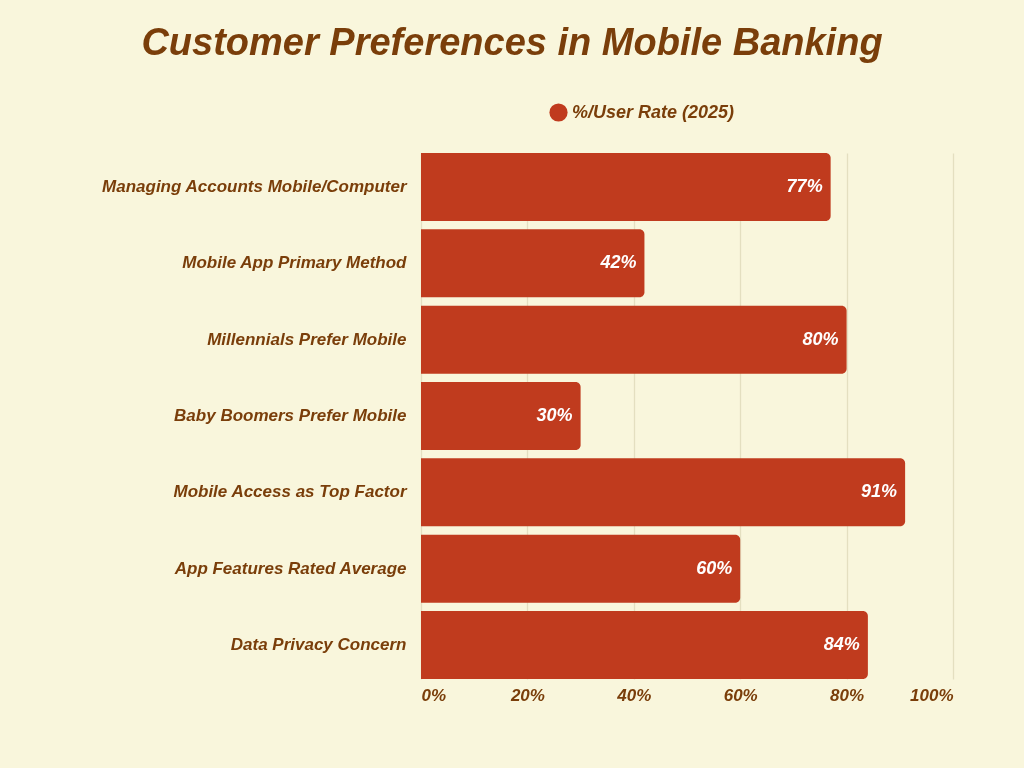  Describe the element at coordinates (634, 695) in the screenshot. I see `x-tick-label: 40%` at that location.